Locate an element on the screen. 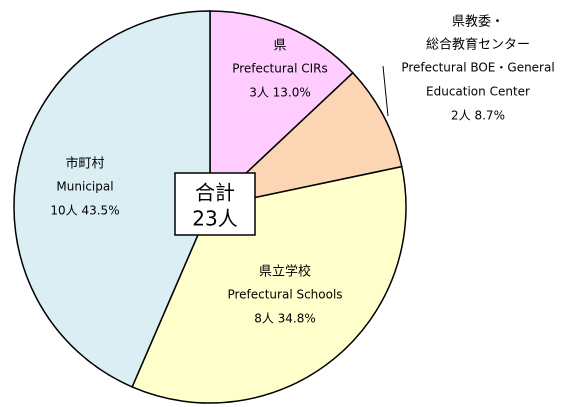  value-label: 8人 34.8% is located at coordinates (285, 319).